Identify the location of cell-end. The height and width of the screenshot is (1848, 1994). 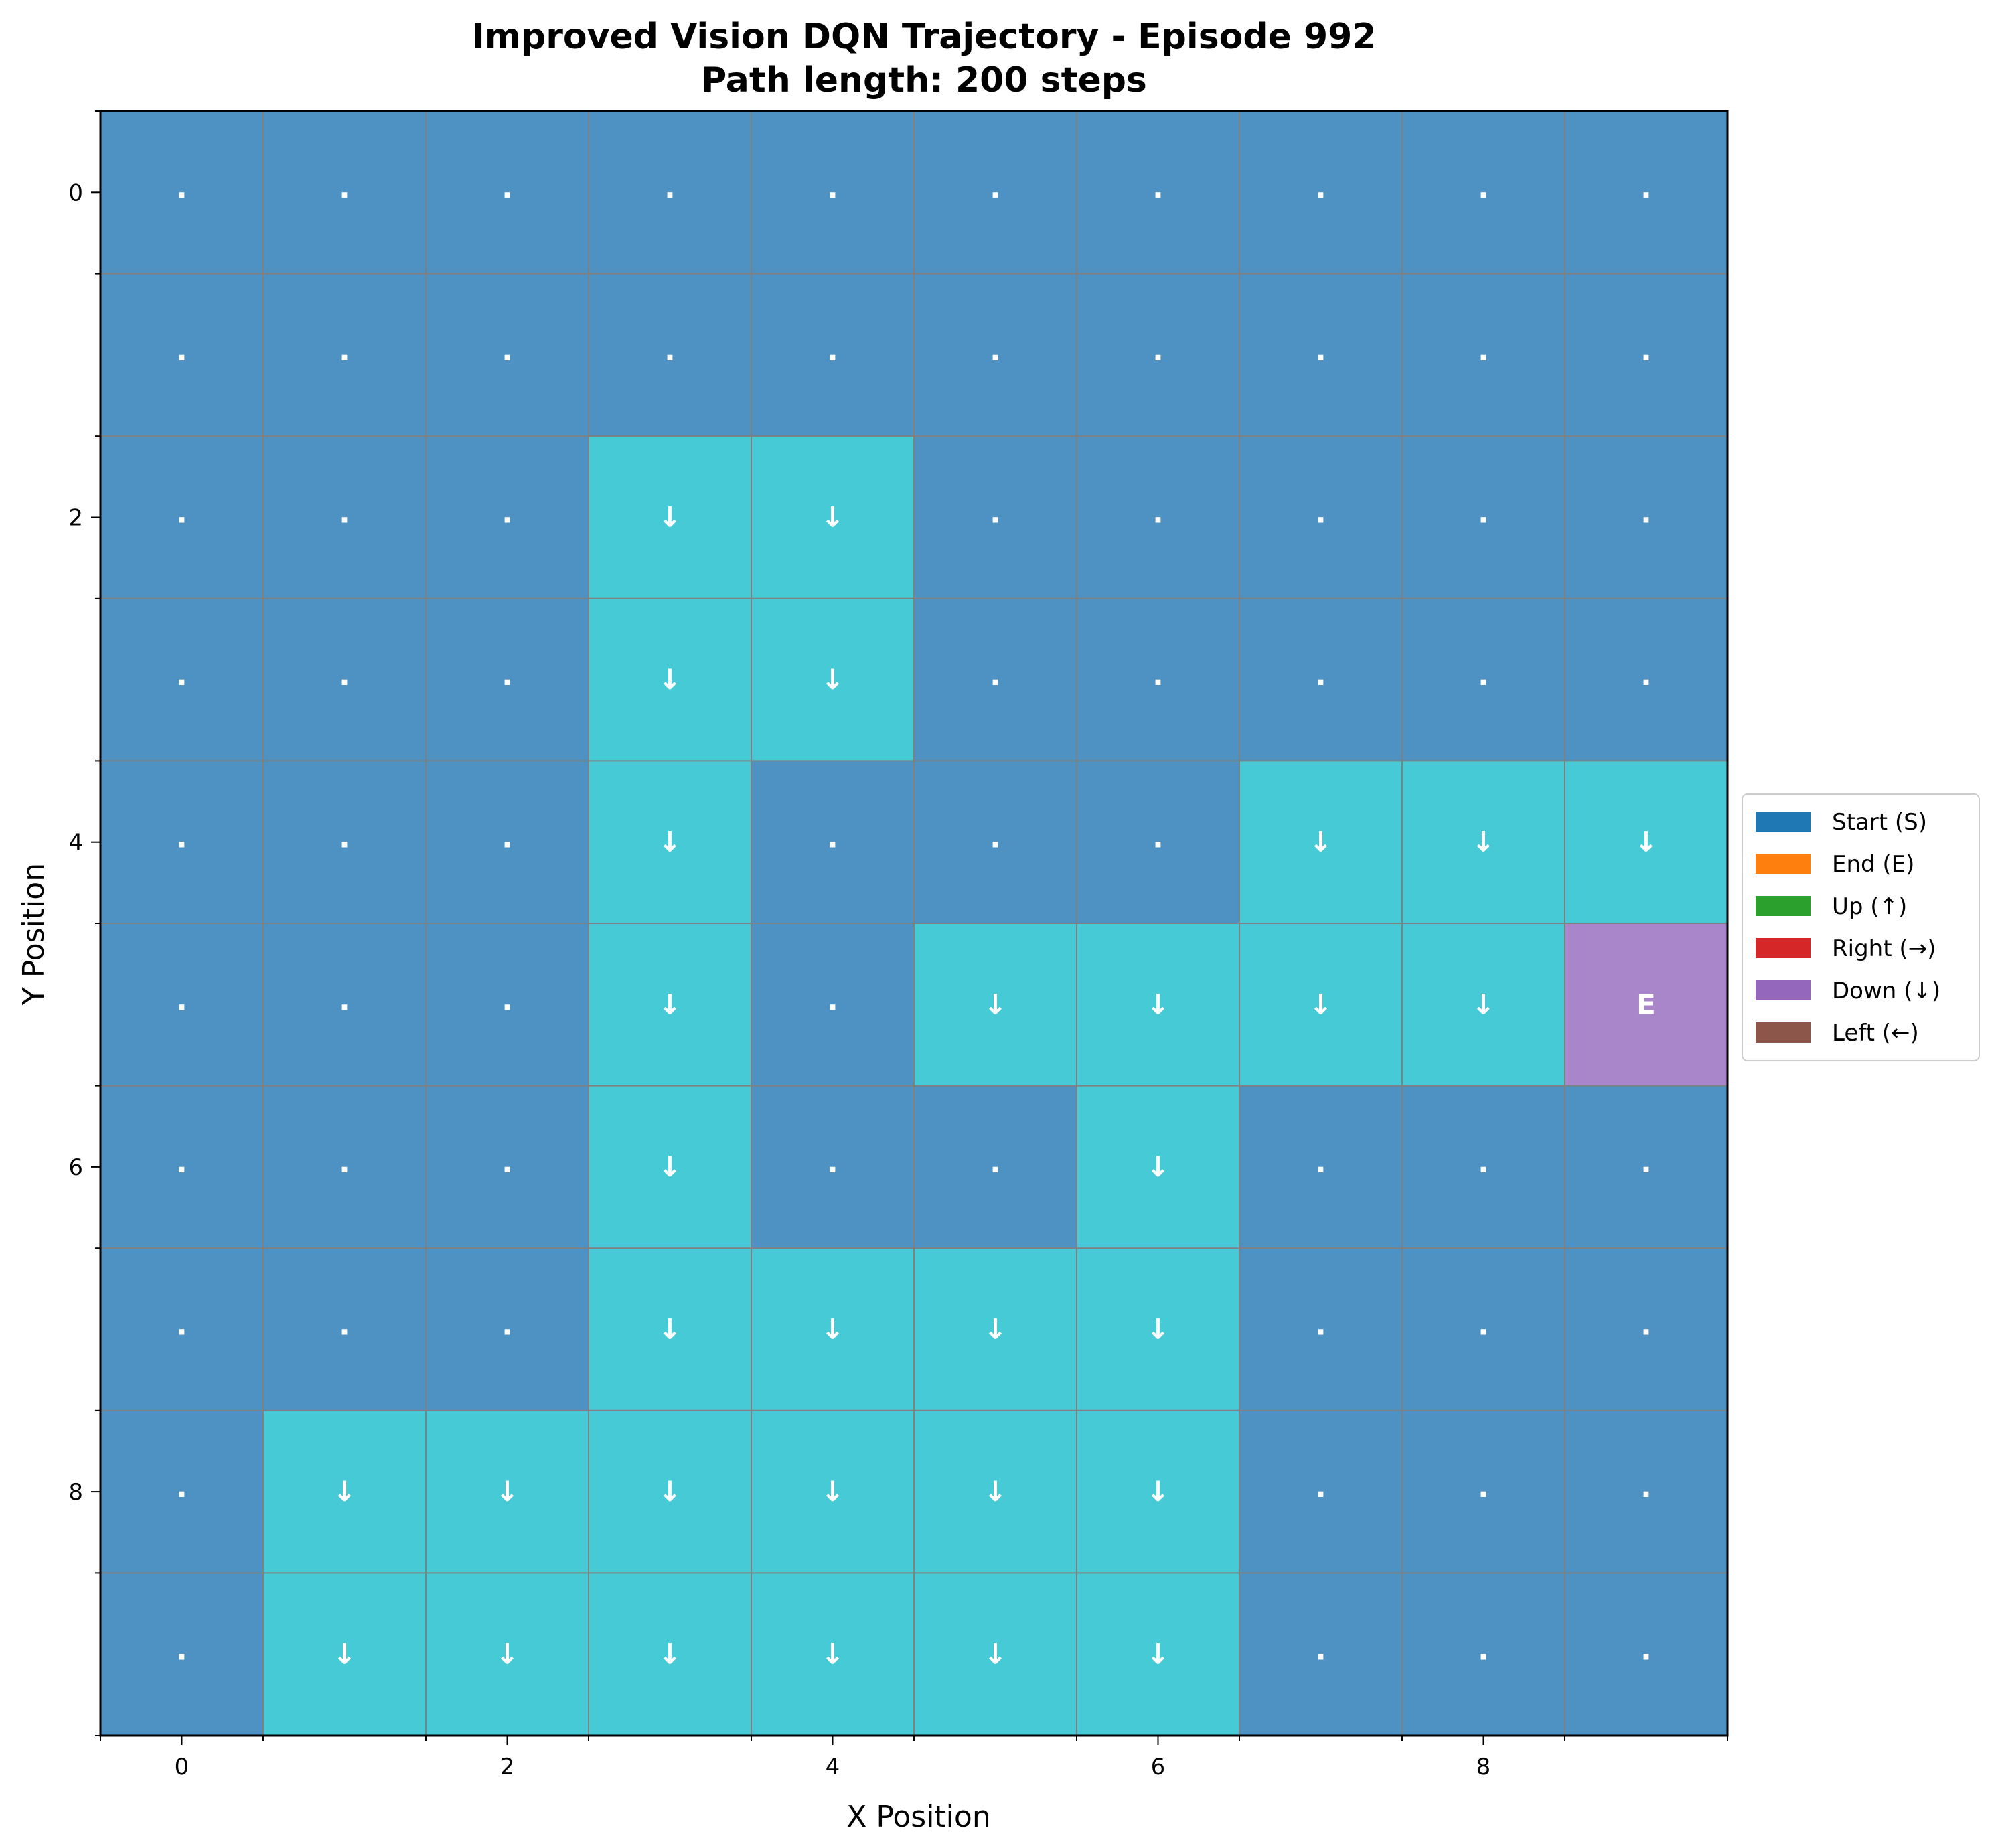
(1646, 1005).